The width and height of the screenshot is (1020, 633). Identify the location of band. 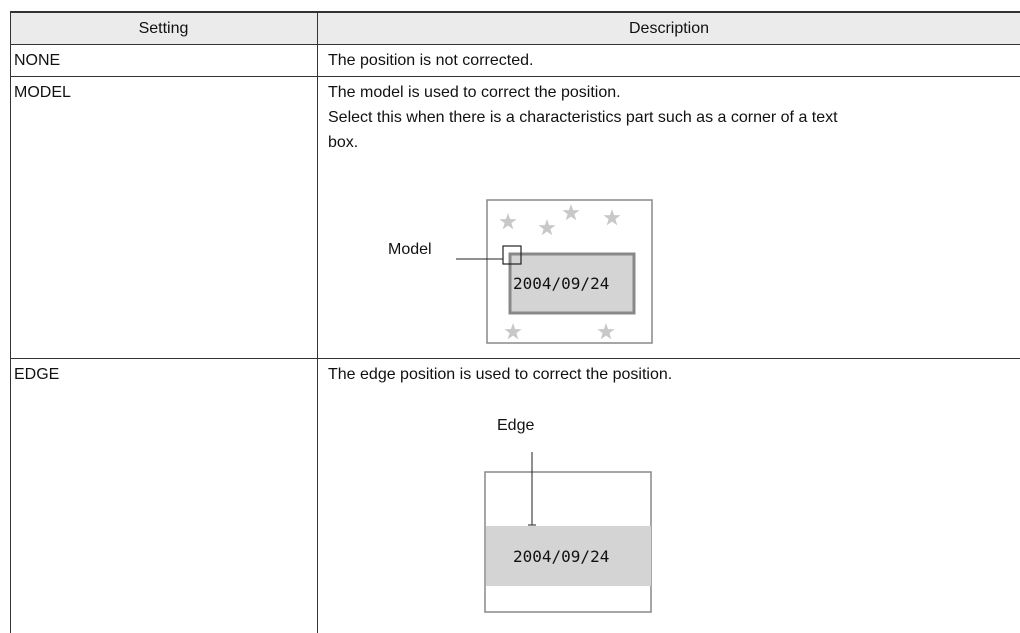
(568, 556).